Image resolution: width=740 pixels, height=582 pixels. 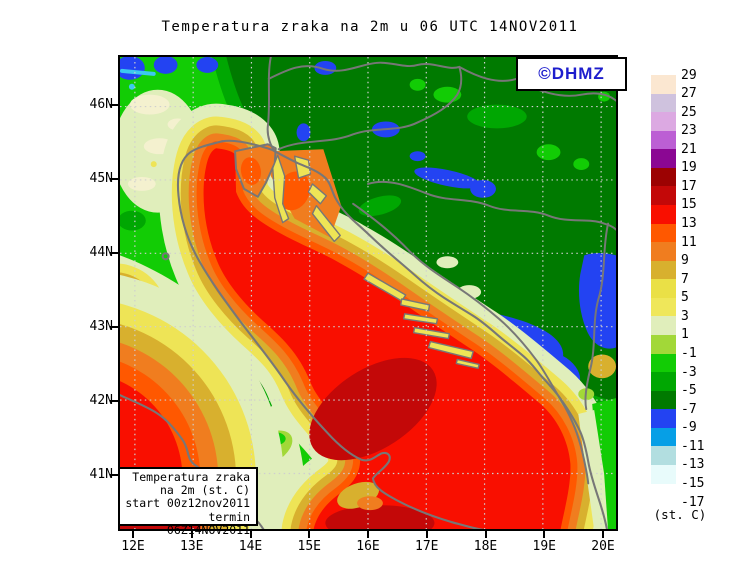 What do you see at coordinates (689, 409) in the screenshot?
I see `legend-tick-label: -7` at bounding box center [689, 409].